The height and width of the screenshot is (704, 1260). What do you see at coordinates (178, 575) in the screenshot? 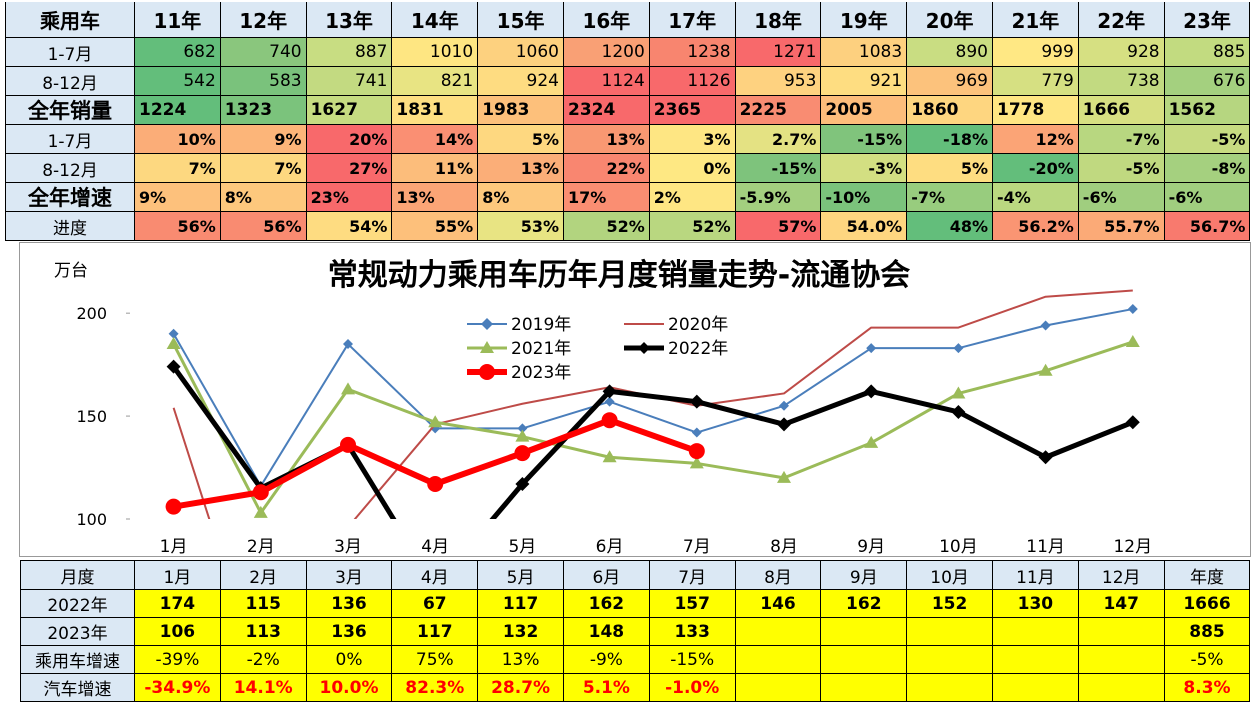
I see `header-cell: 1月` at bounding box center [178, 575].